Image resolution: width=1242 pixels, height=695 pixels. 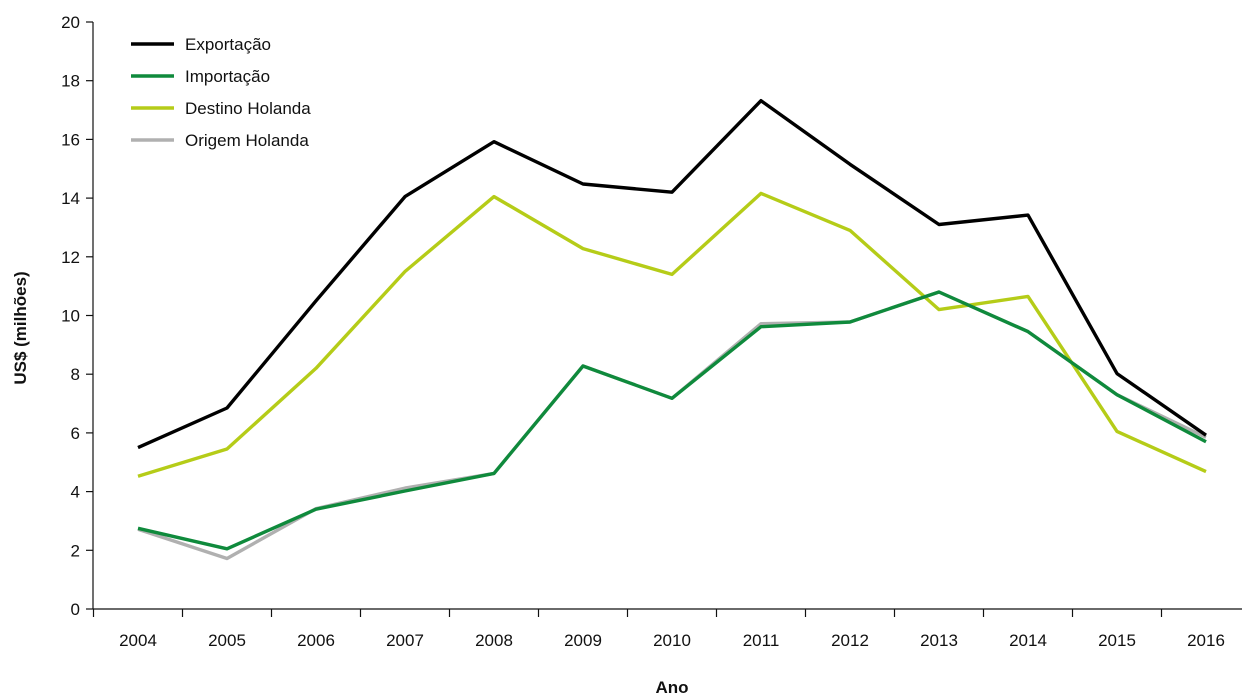 What do you see at coordinates (75, 492) in the screenshot?
I see `y-tick-label: 4` at bounding box center [75, 492].